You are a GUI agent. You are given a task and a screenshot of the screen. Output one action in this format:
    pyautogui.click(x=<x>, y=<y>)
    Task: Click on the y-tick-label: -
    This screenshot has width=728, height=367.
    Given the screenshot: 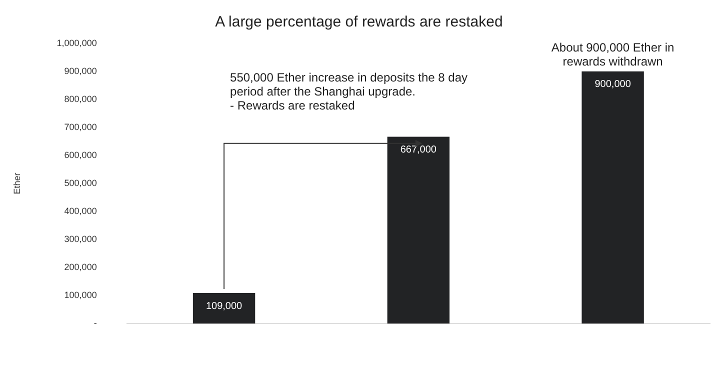 What is the action you would take?
    pyautogui.click(x=95, y=323)
    